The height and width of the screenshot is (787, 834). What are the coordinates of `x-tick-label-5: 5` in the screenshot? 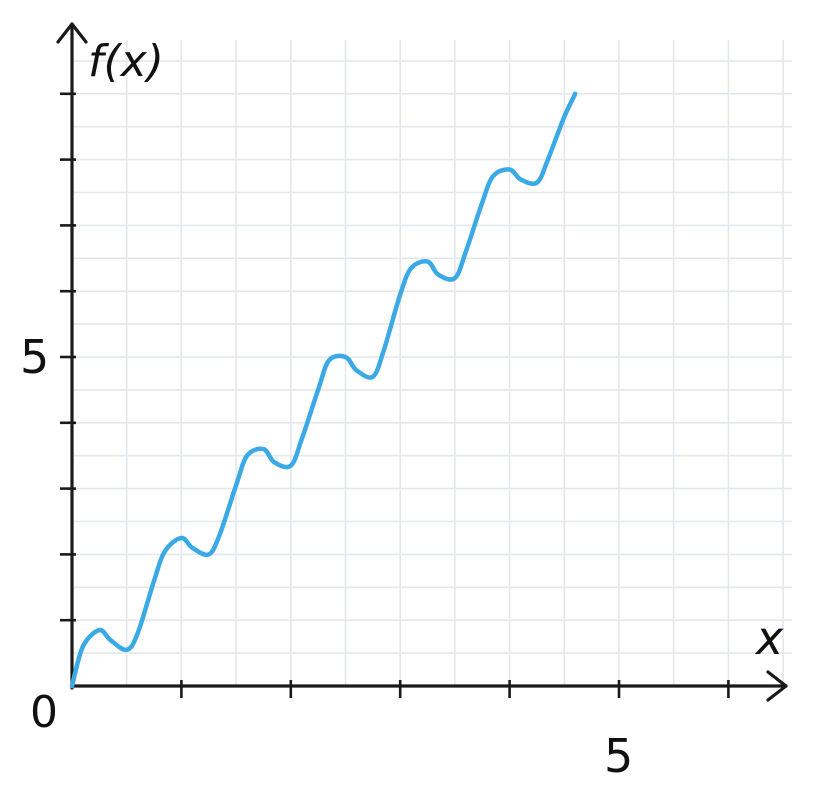 It's located at (618, 756).